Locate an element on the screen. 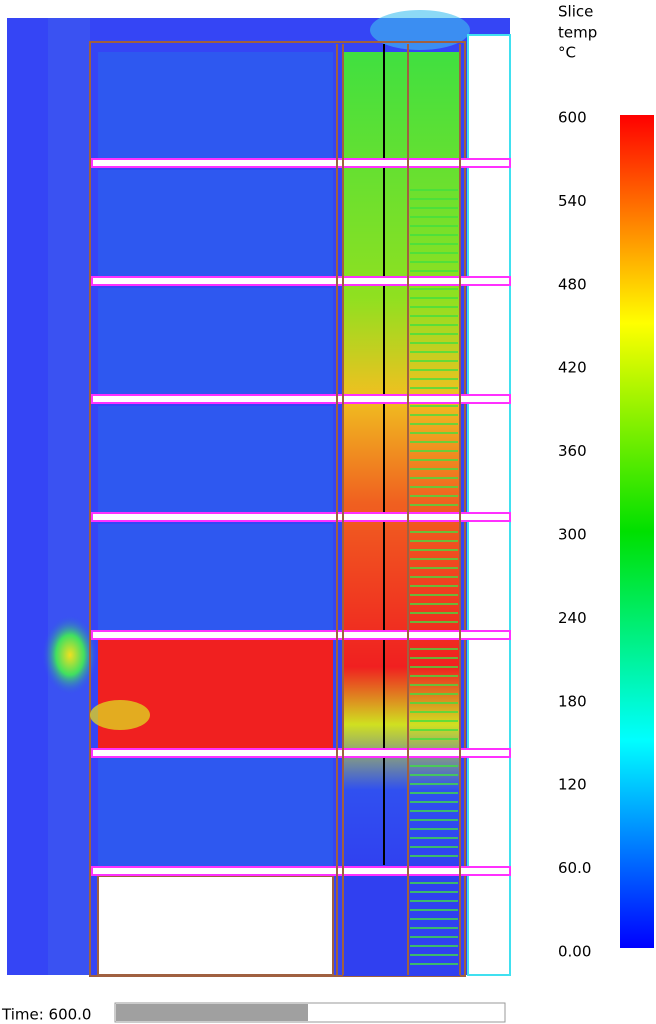 Image resolution: width=656 pixels, height=1024 pixels. colorbar-tick-label: 540 is located at coordinates (572, 201).